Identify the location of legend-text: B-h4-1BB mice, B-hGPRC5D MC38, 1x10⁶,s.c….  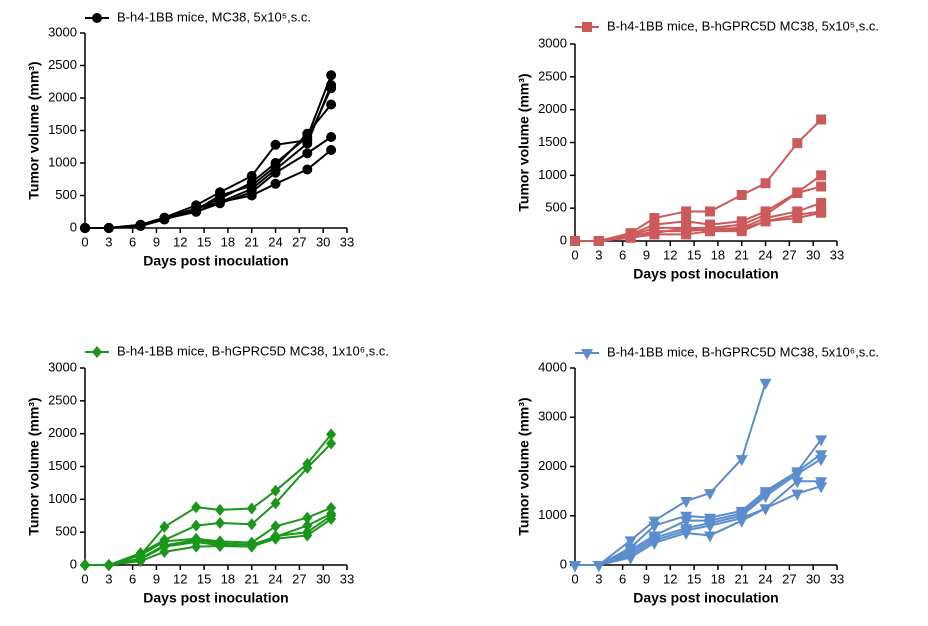
(253, 350).